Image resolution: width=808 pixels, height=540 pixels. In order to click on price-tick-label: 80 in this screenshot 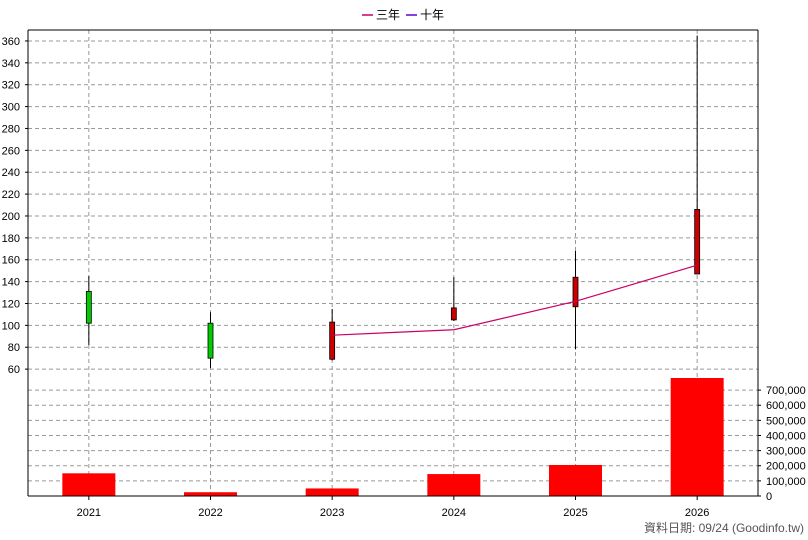, I will do `click(14, 348)`.